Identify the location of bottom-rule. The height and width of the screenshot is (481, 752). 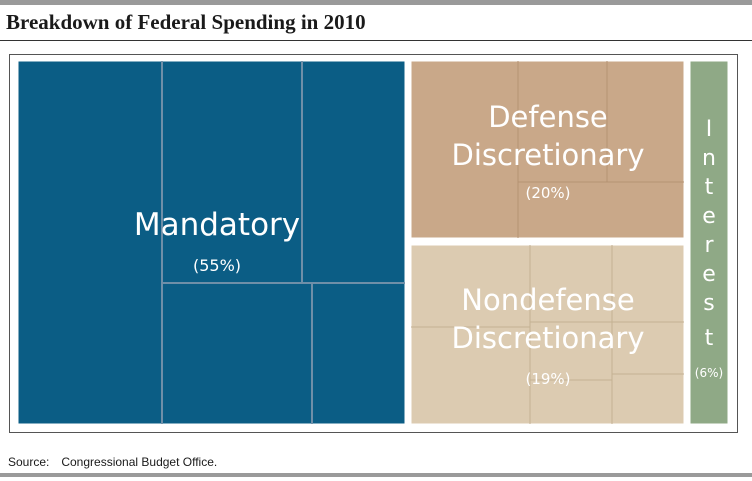
(376, 475).